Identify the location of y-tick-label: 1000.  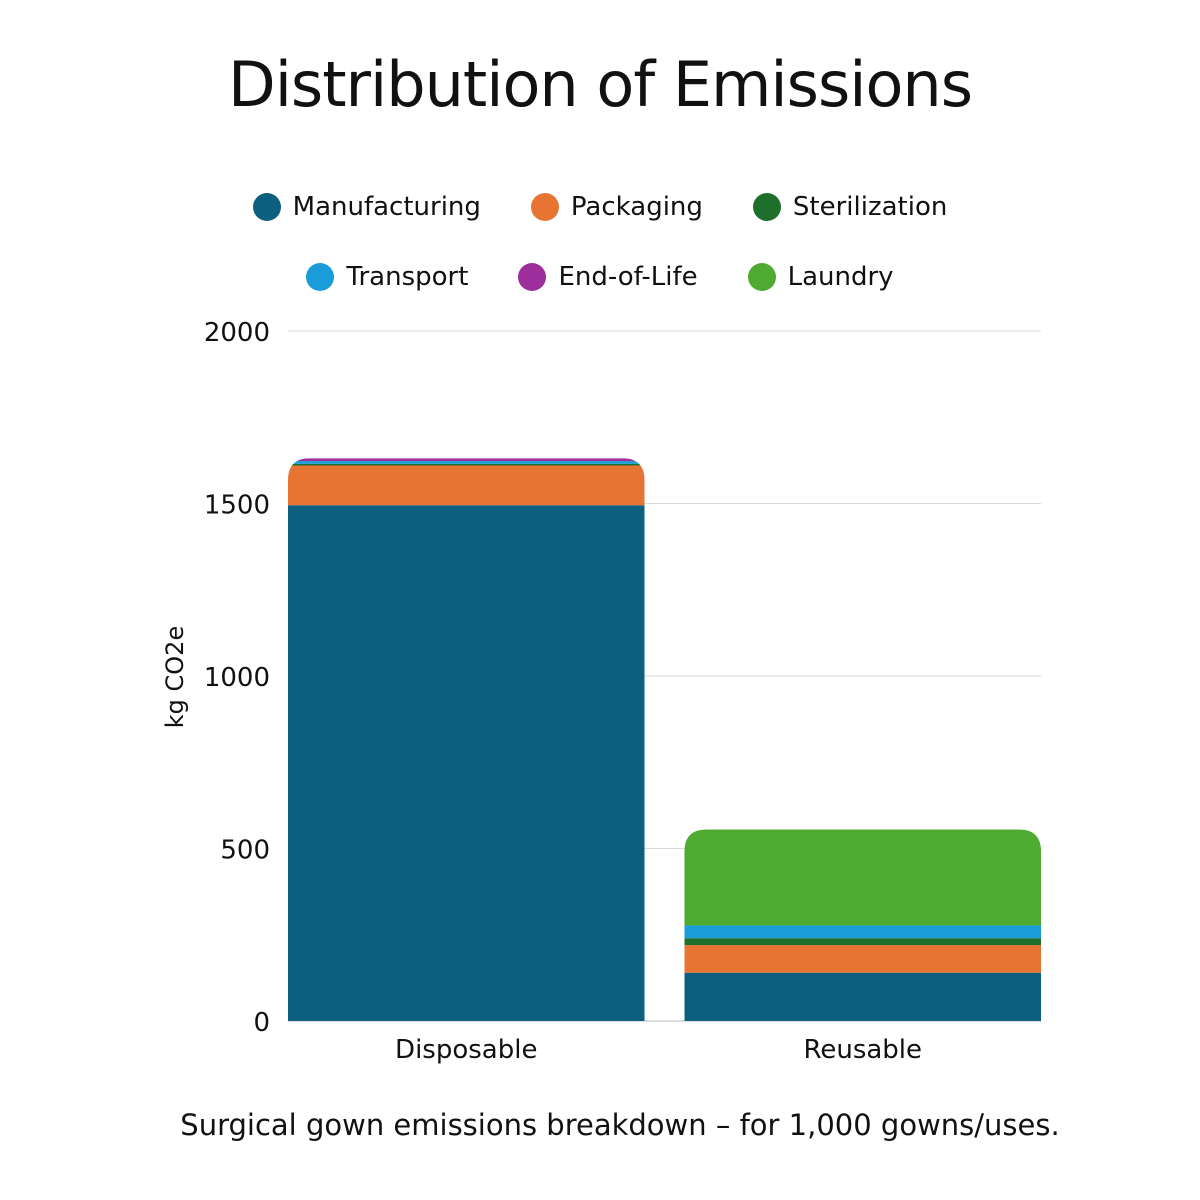
(237, 678).